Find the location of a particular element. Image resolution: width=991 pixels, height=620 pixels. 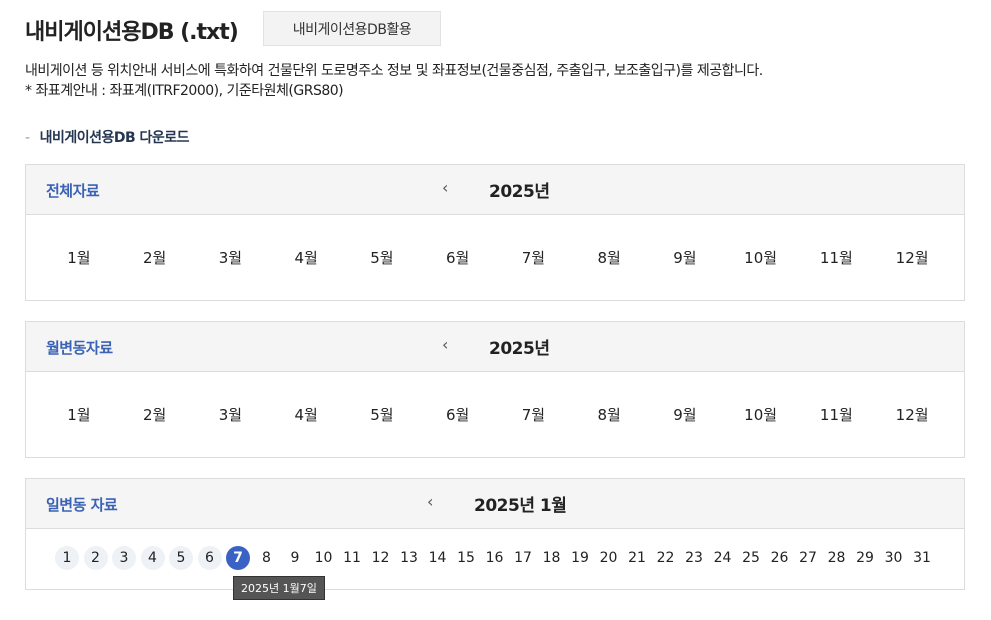

day-25: 25 is located at coordinates (751, 558).